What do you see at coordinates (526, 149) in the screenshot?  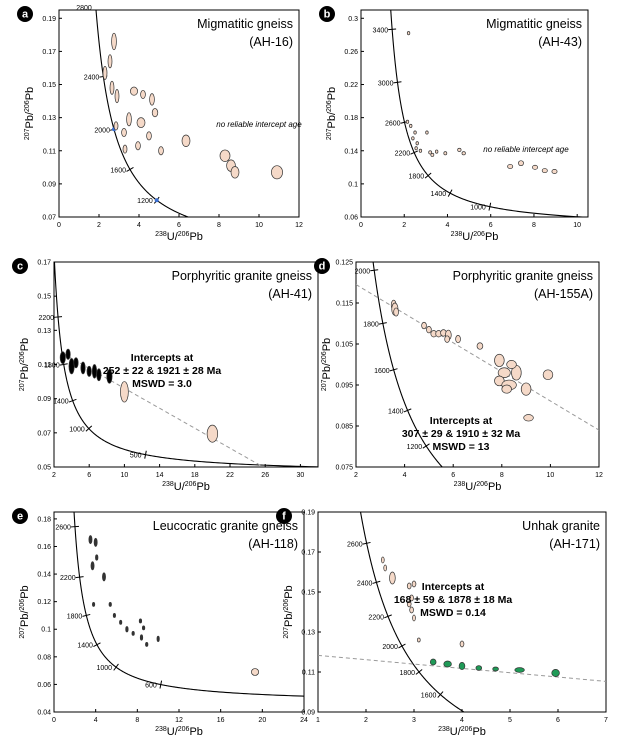 I see `annotation-text: no reliable intercept age` at bounding box center [526, 149].